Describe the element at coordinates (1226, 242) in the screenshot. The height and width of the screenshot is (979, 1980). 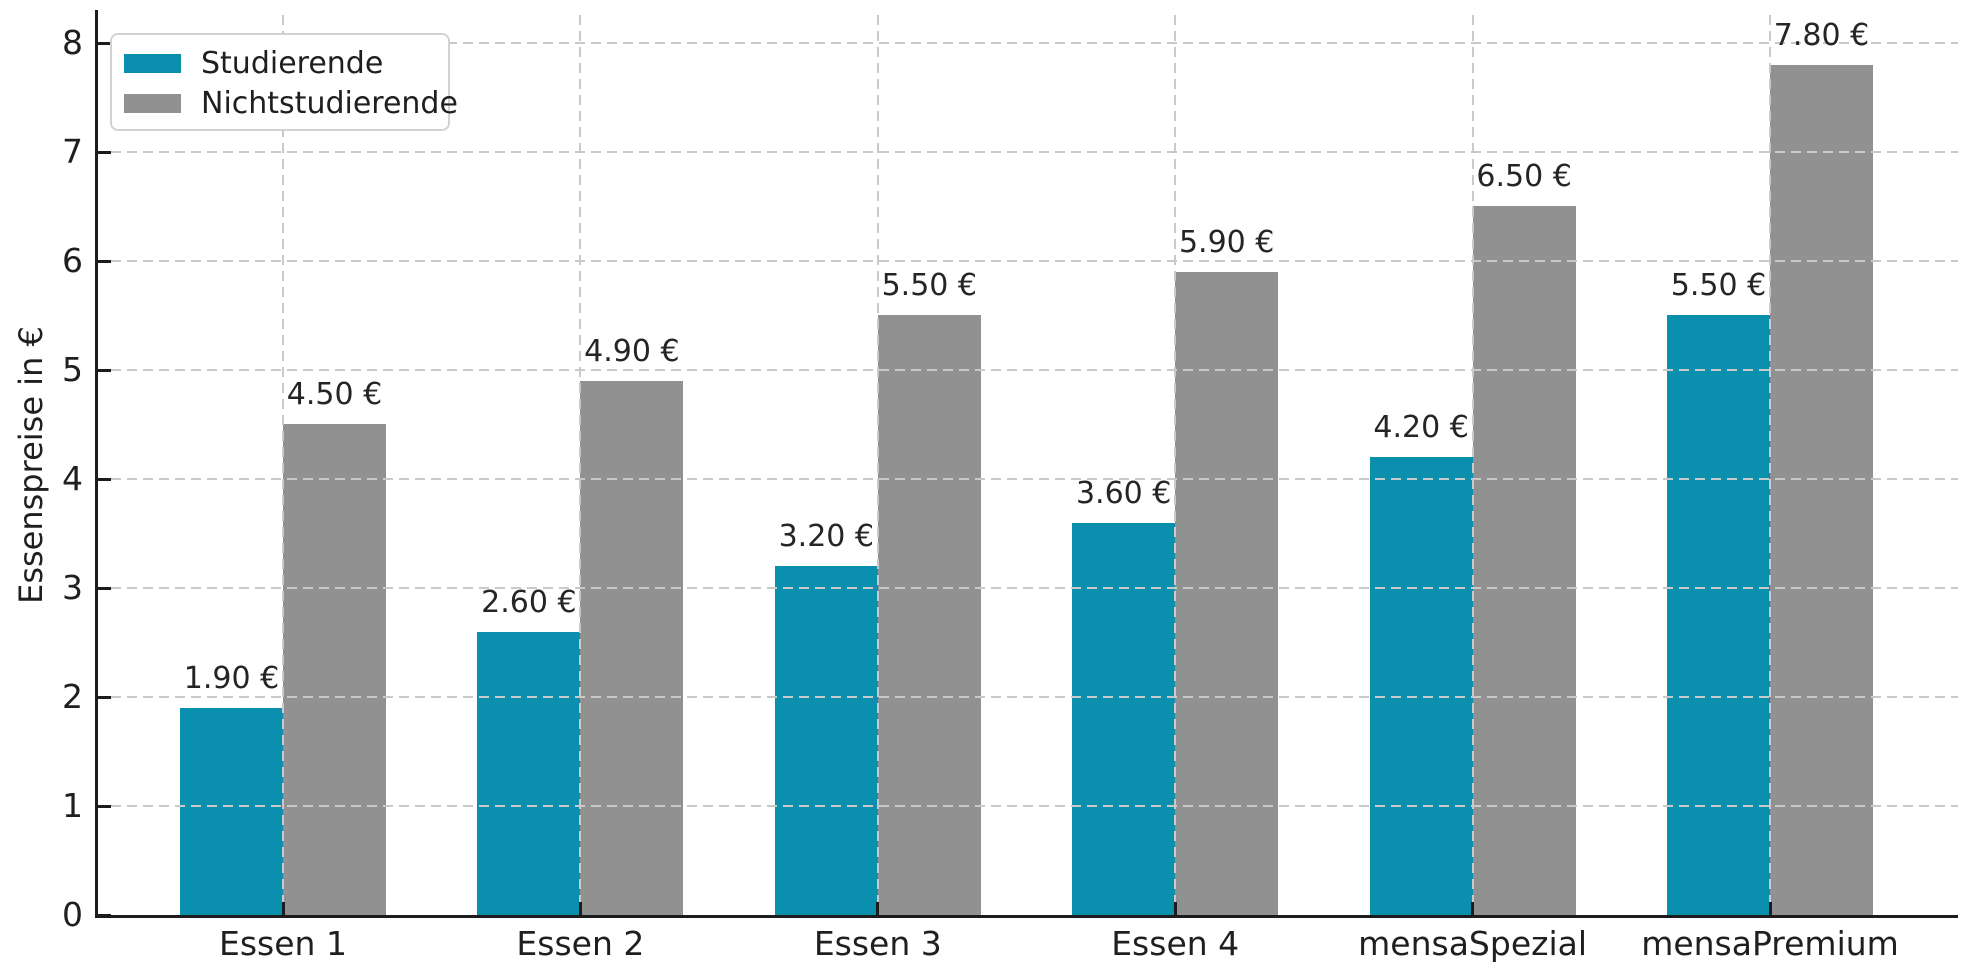
I see `value-label-nichtstudierende-essen-4: 5.90 €` at that location.